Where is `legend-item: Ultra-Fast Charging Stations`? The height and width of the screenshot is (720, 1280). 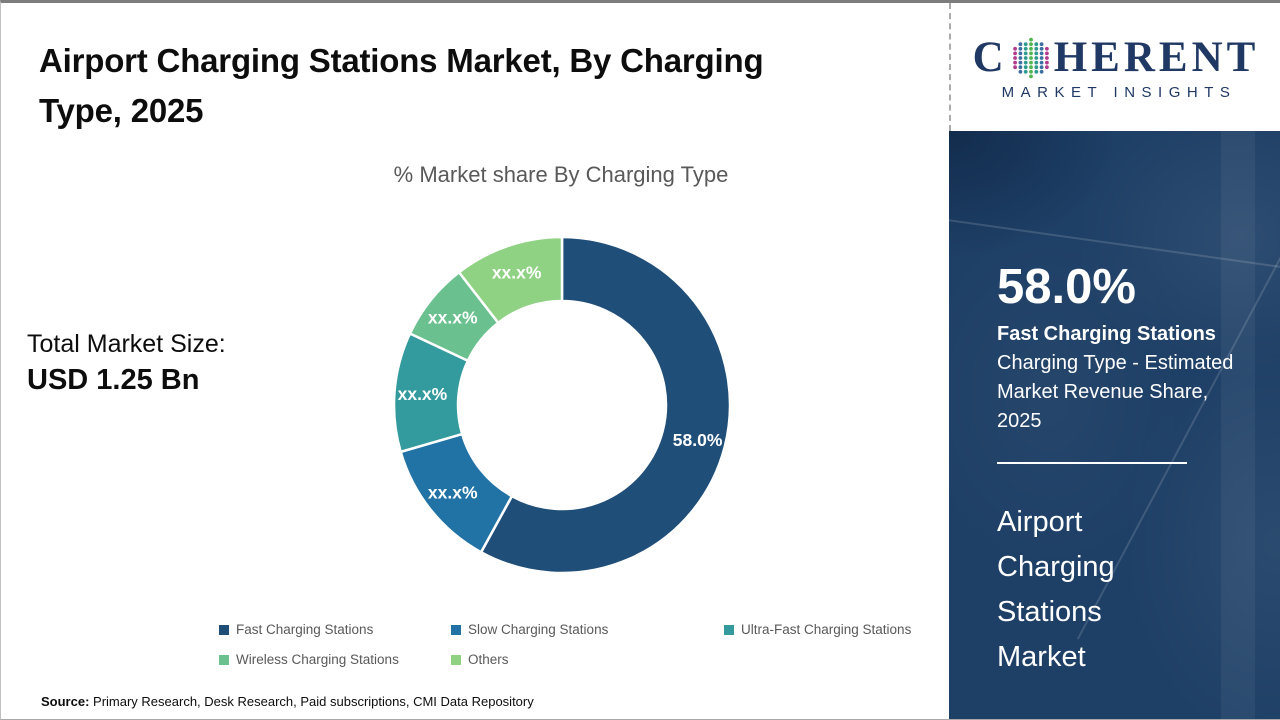 legend-item: Ultra-Fast Charging Stations is located at coordinates (817, 629).